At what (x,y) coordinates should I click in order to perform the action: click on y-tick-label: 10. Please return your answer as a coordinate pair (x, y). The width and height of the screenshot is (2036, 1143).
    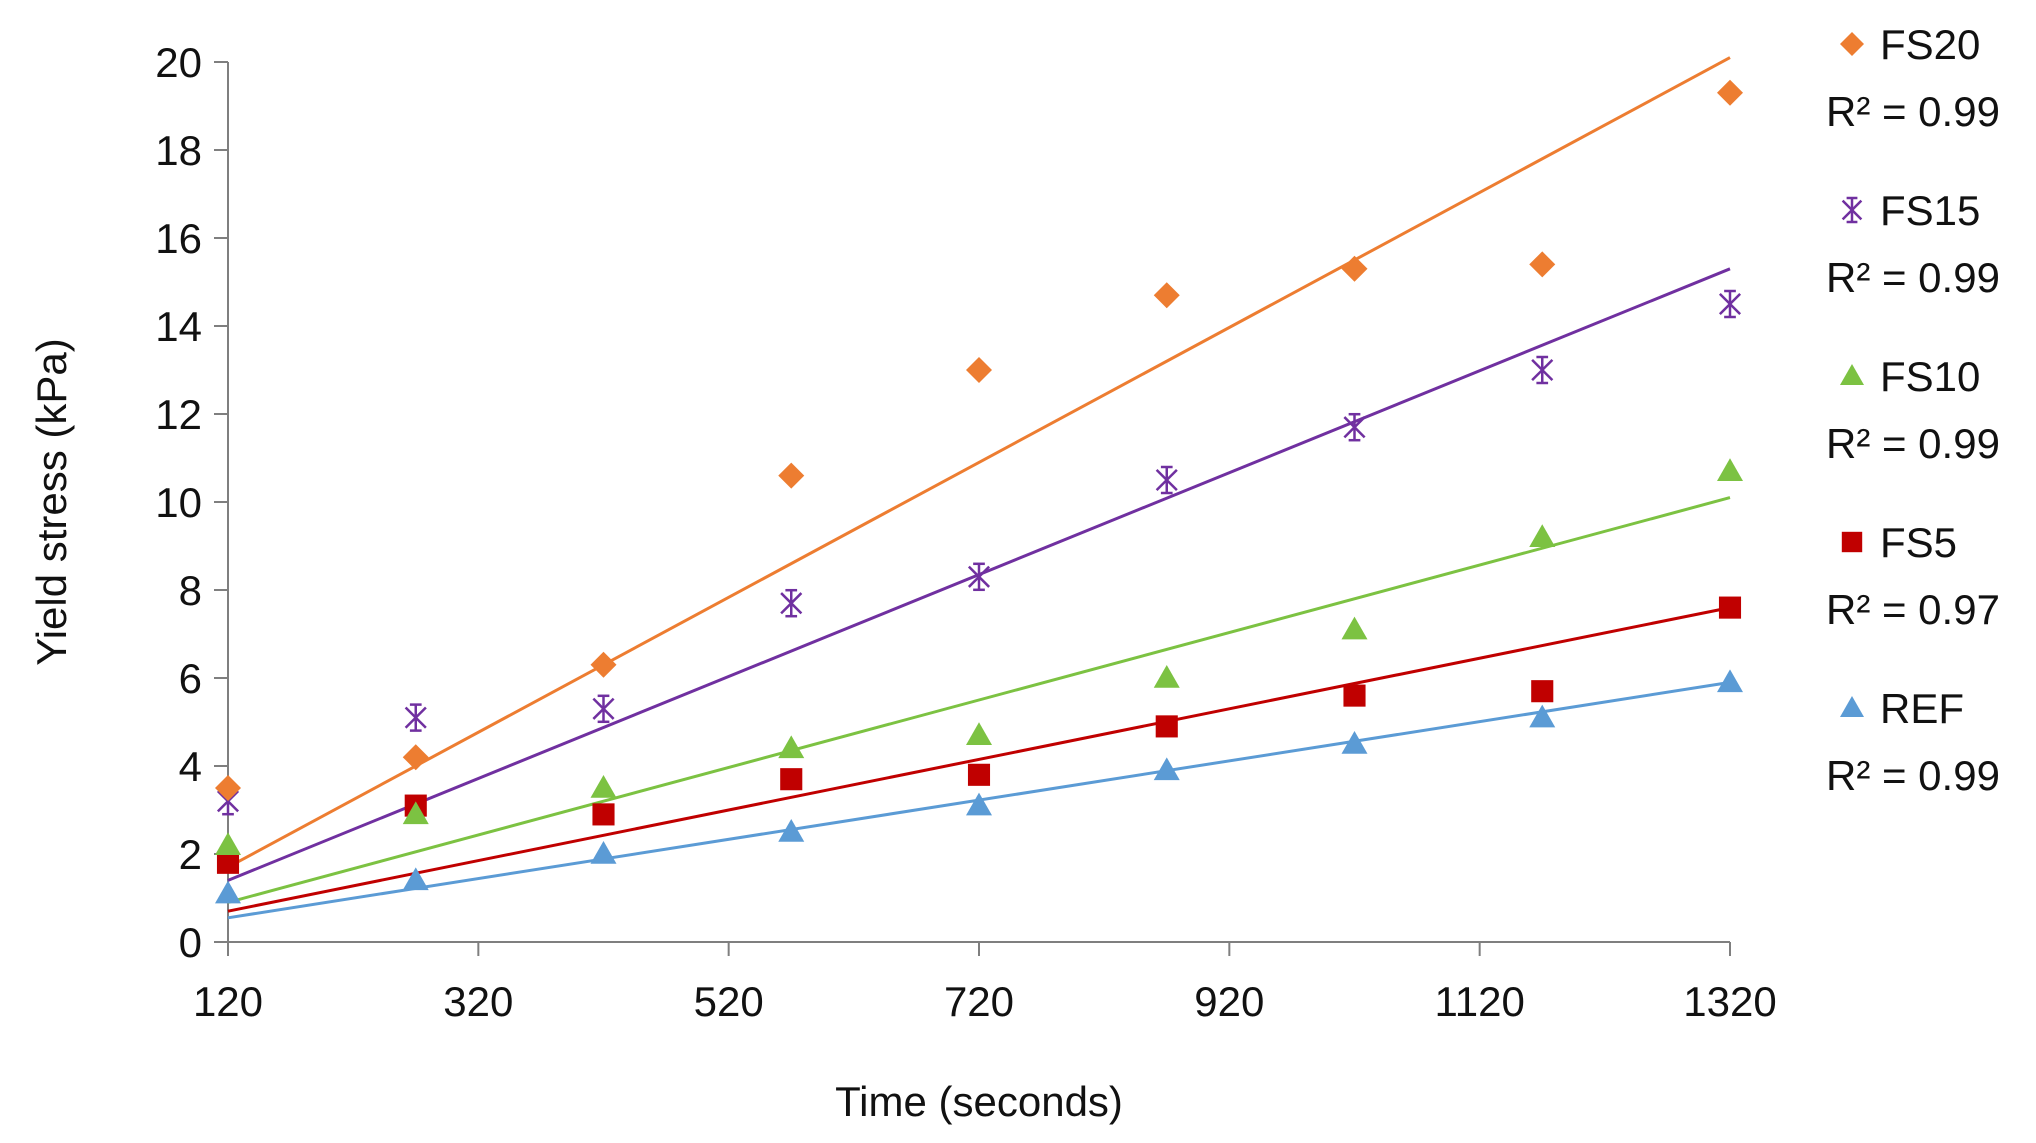
    Looking at the image, I should click on (178, 502).